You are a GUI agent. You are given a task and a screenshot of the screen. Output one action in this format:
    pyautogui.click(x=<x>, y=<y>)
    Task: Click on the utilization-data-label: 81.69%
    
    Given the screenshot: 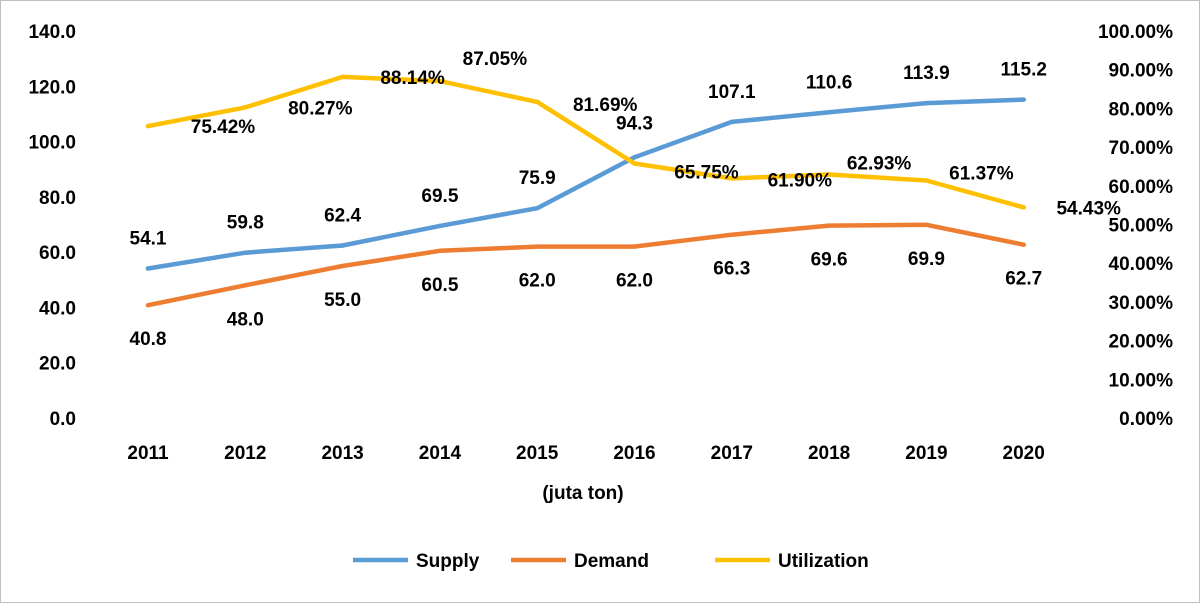 What is the action you would take?
    pyautogui.click(x=605, y=105)
    